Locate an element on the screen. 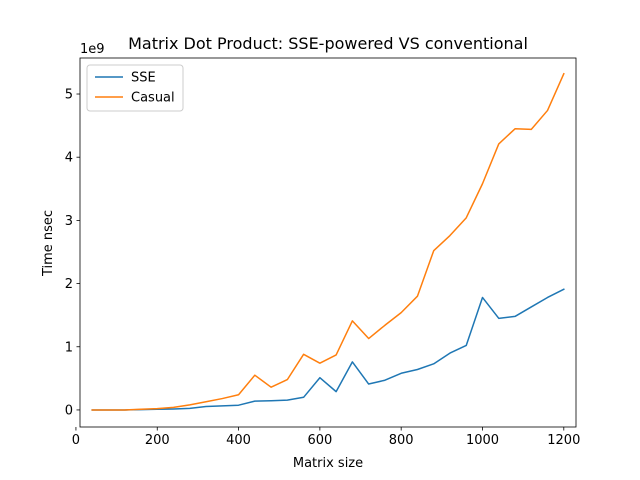  x-tick-label: 600 is located at coordinates (319, 440).